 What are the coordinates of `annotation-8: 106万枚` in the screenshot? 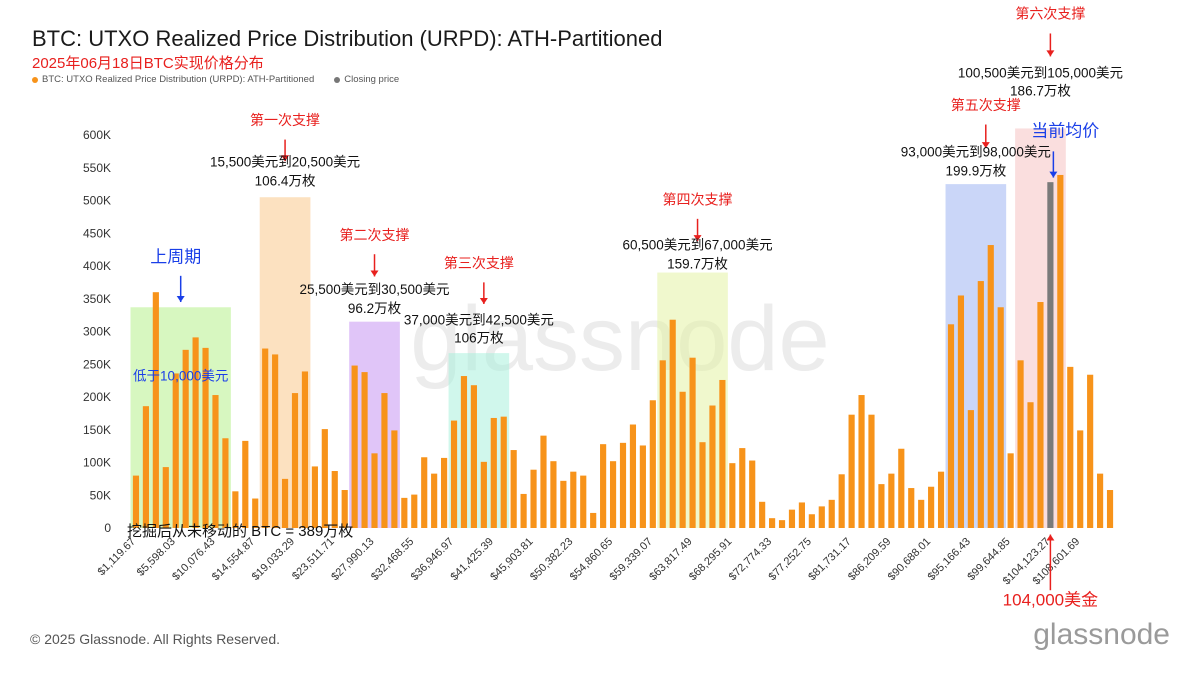 It's located at (479, 338).